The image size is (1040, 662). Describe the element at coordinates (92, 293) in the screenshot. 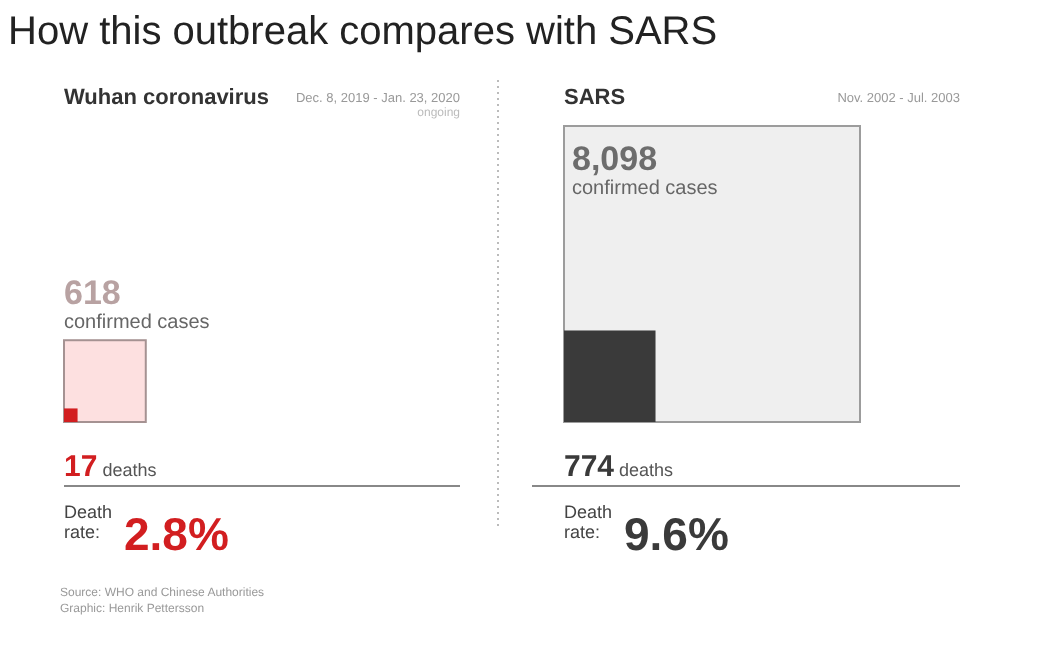

I see `data-label: 618` at that location.